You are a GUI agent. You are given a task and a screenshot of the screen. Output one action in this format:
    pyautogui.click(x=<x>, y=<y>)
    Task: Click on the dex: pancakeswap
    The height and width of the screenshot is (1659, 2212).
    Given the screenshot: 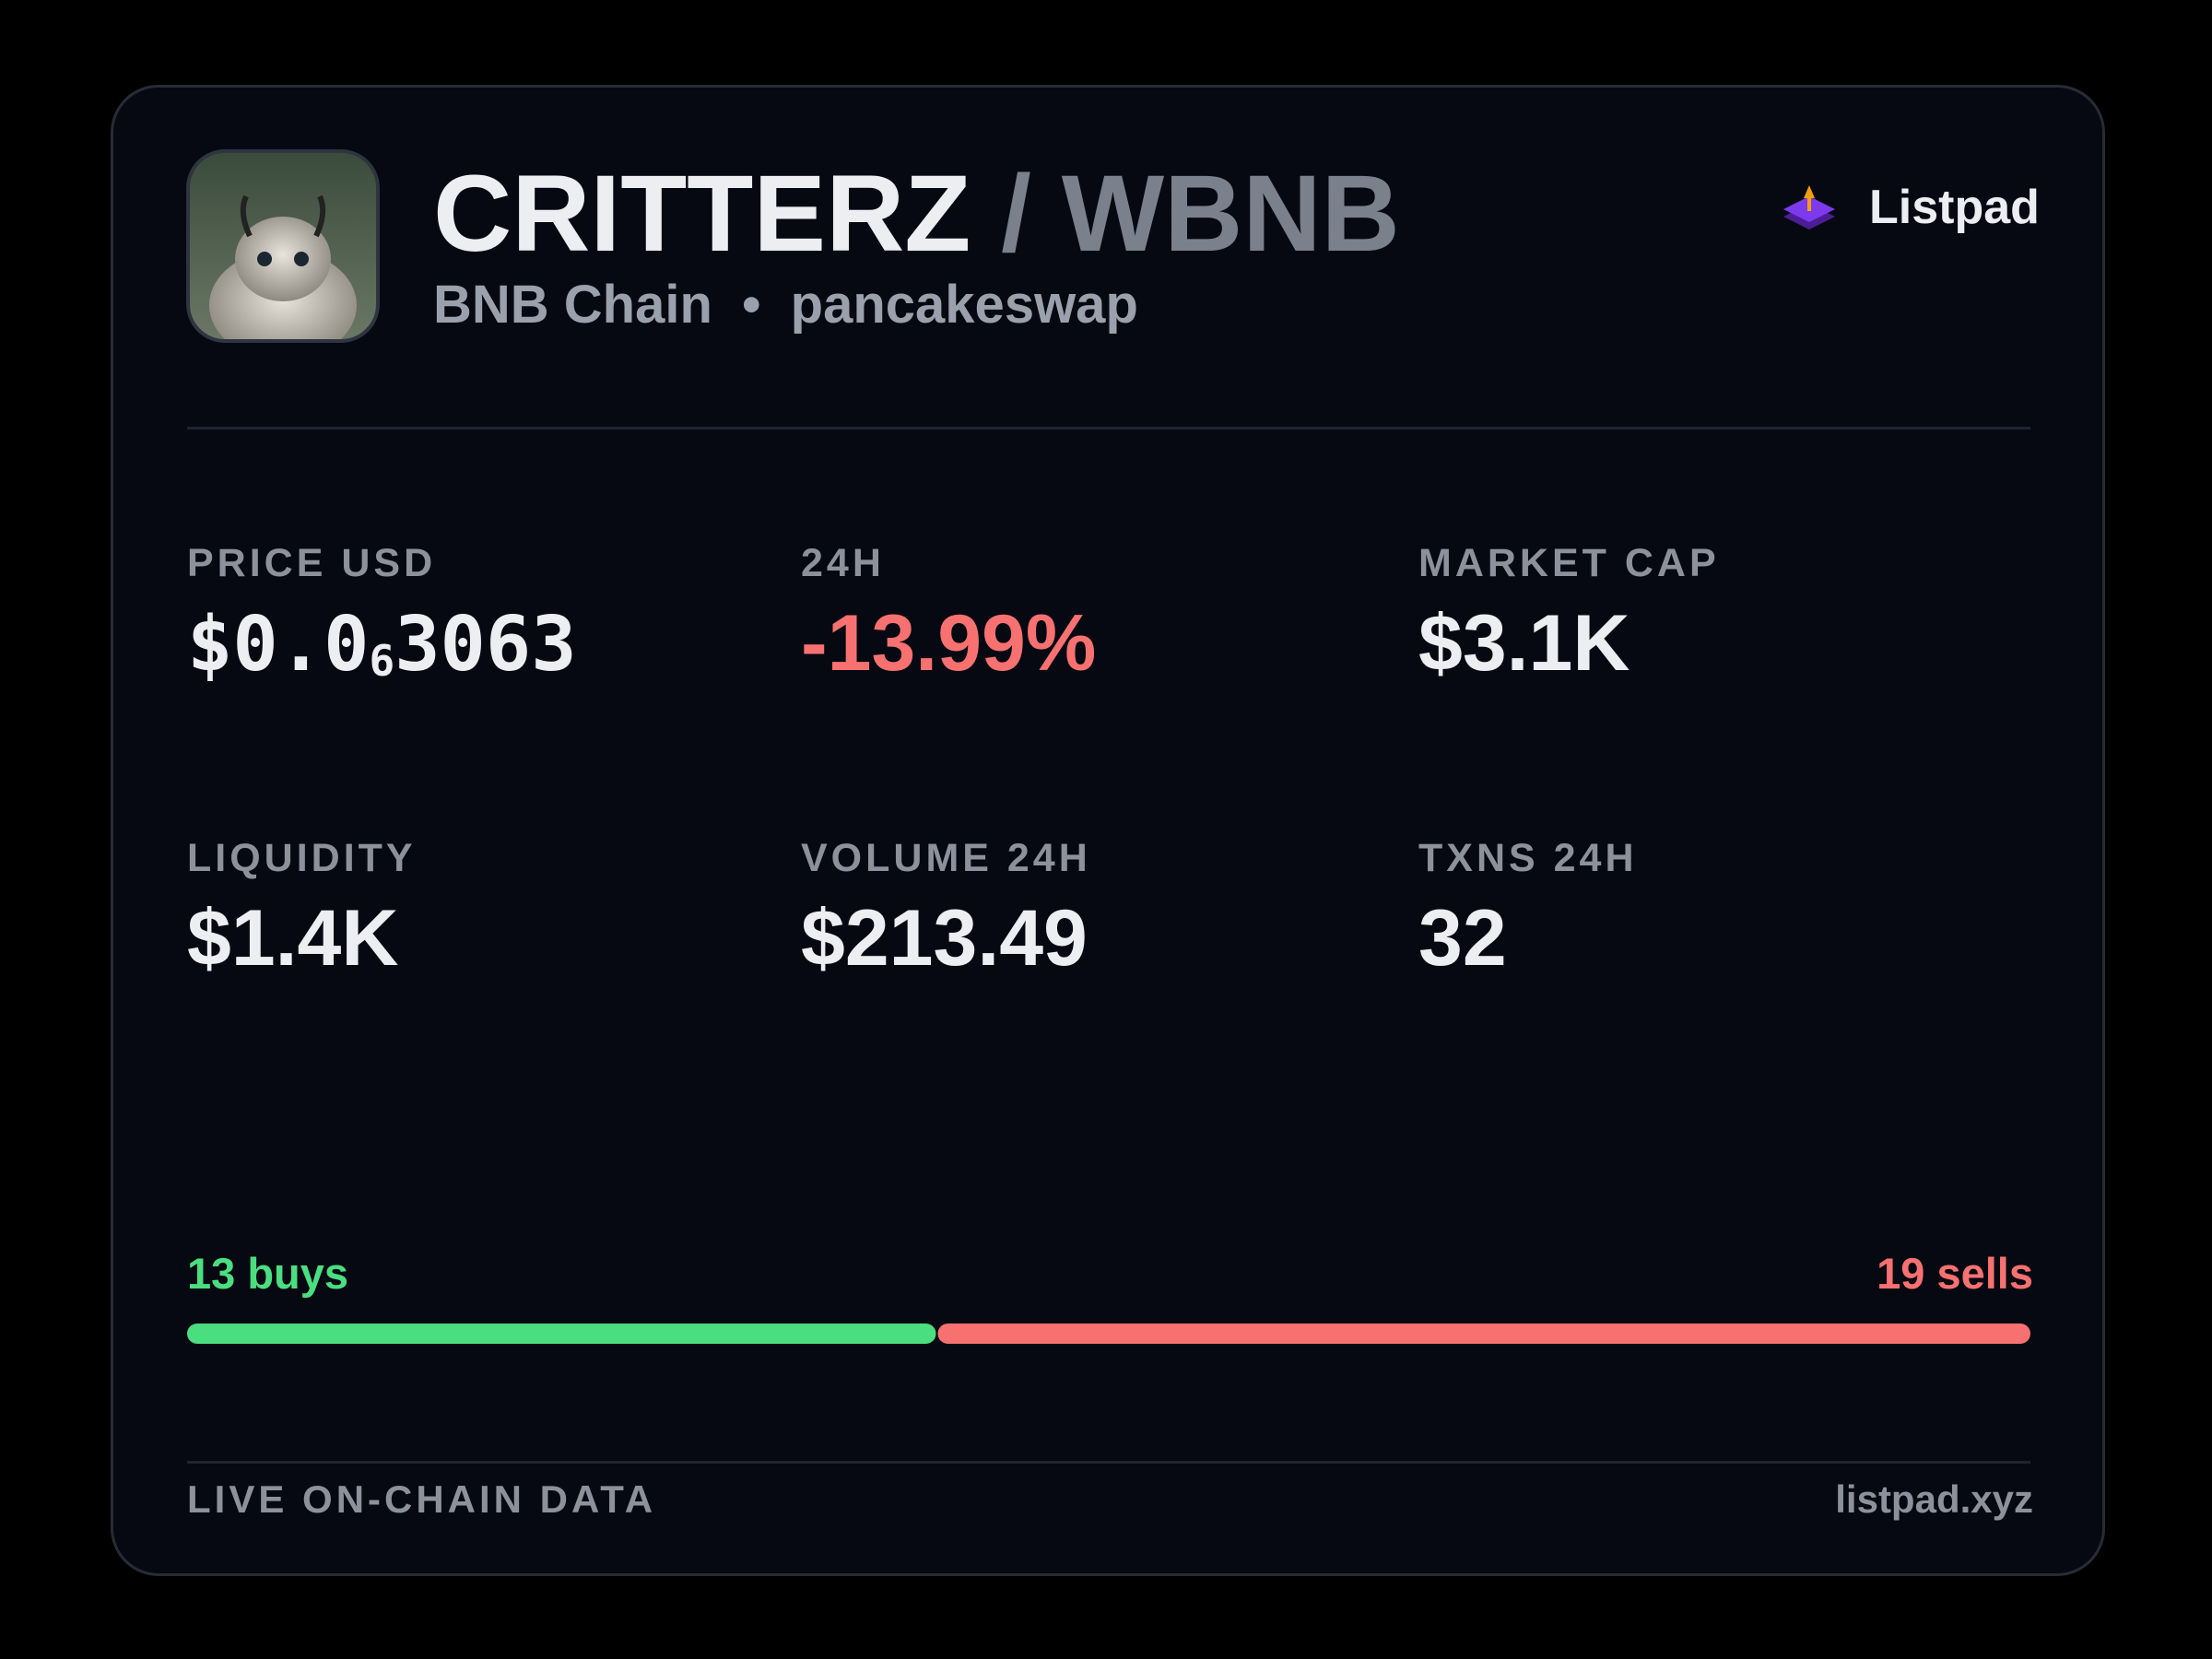 What is the action you would take?
    pyautogui.click(x=964, y=305)
    